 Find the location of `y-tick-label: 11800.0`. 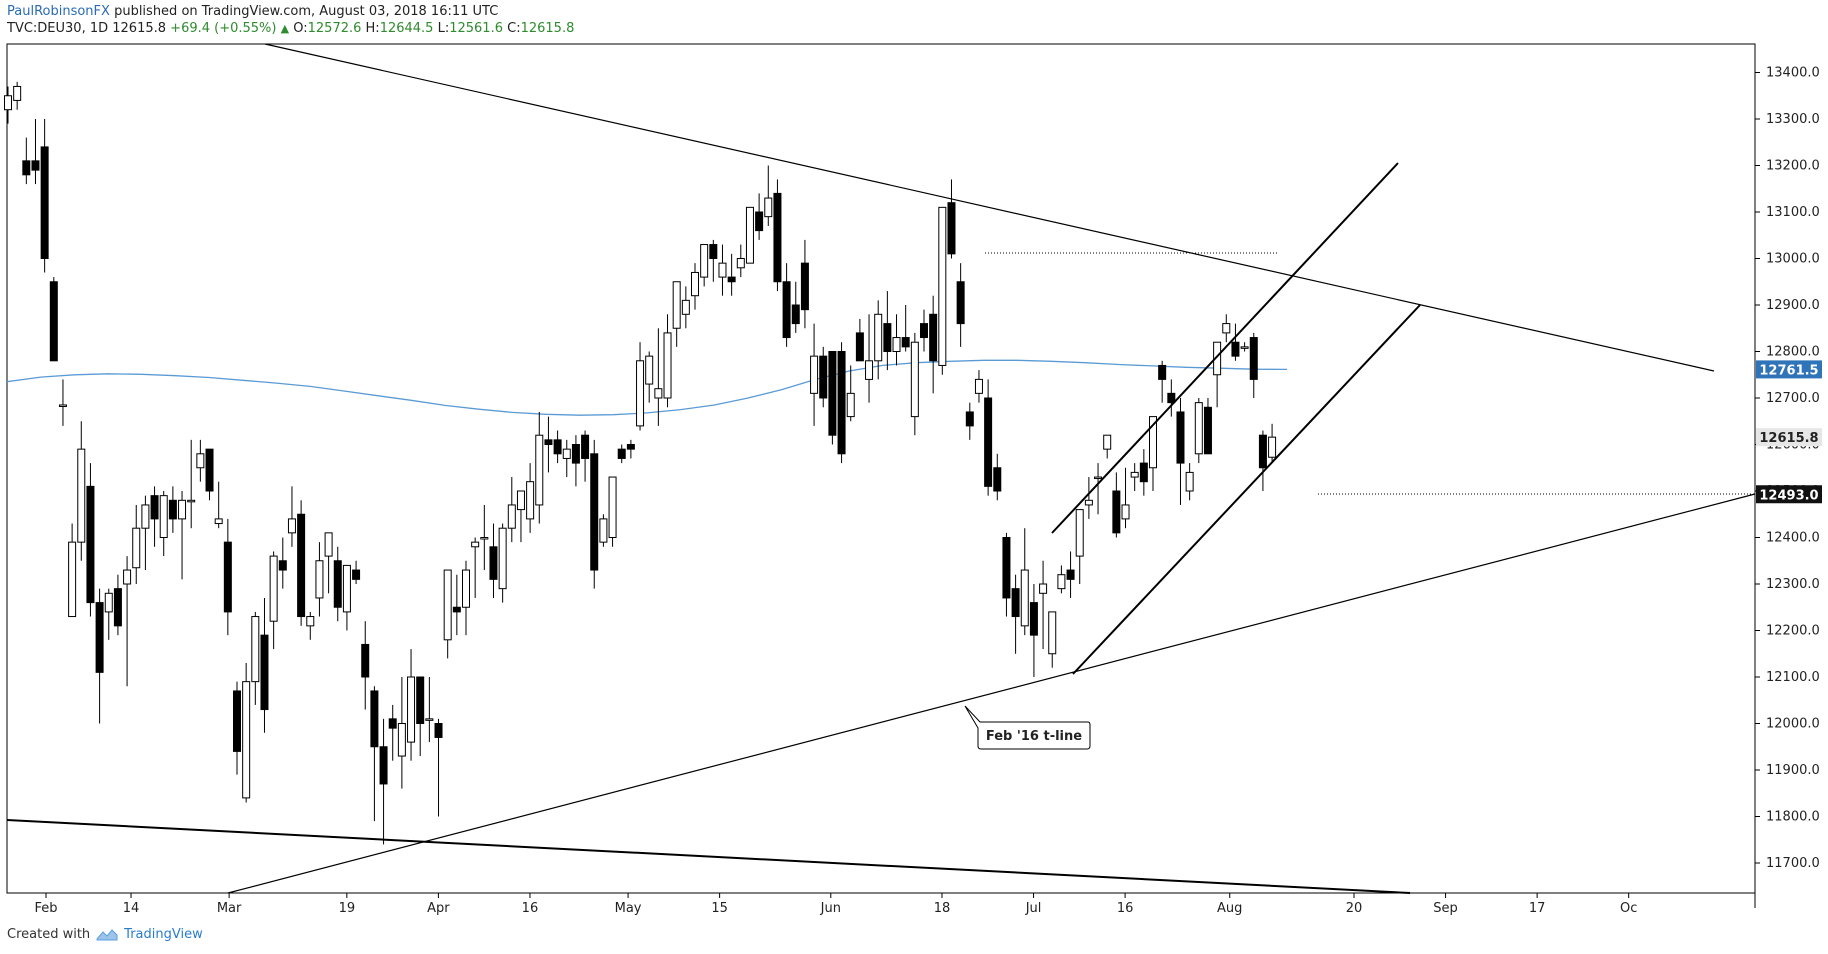

y-tick-label: 11800.0 is located at coordinates (1793, 817).